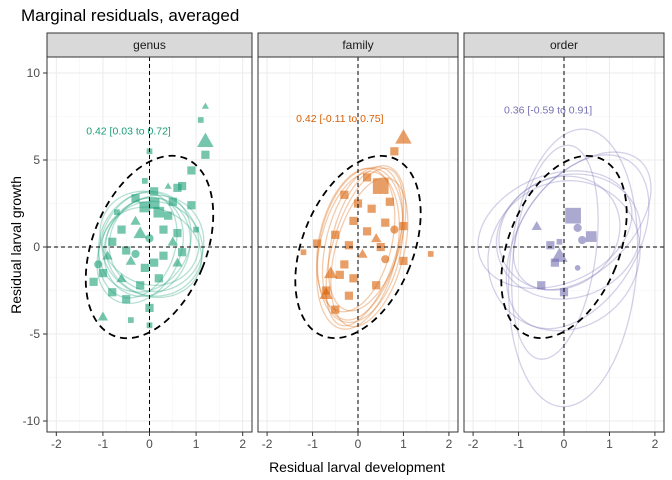  Describe the element at coordinates (548, 111) in the screenshot. I see `correlation-annotation: 0.36 [-0.59 to 0.91]` at that location.